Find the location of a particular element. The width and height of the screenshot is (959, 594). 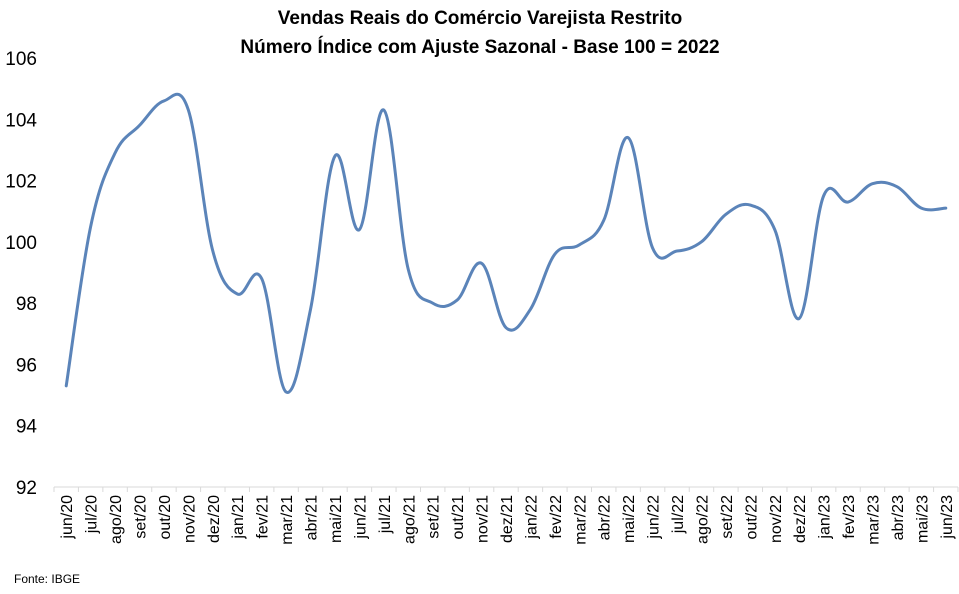

x-tick-label: jun/23 is located at coordinates (947, 517).